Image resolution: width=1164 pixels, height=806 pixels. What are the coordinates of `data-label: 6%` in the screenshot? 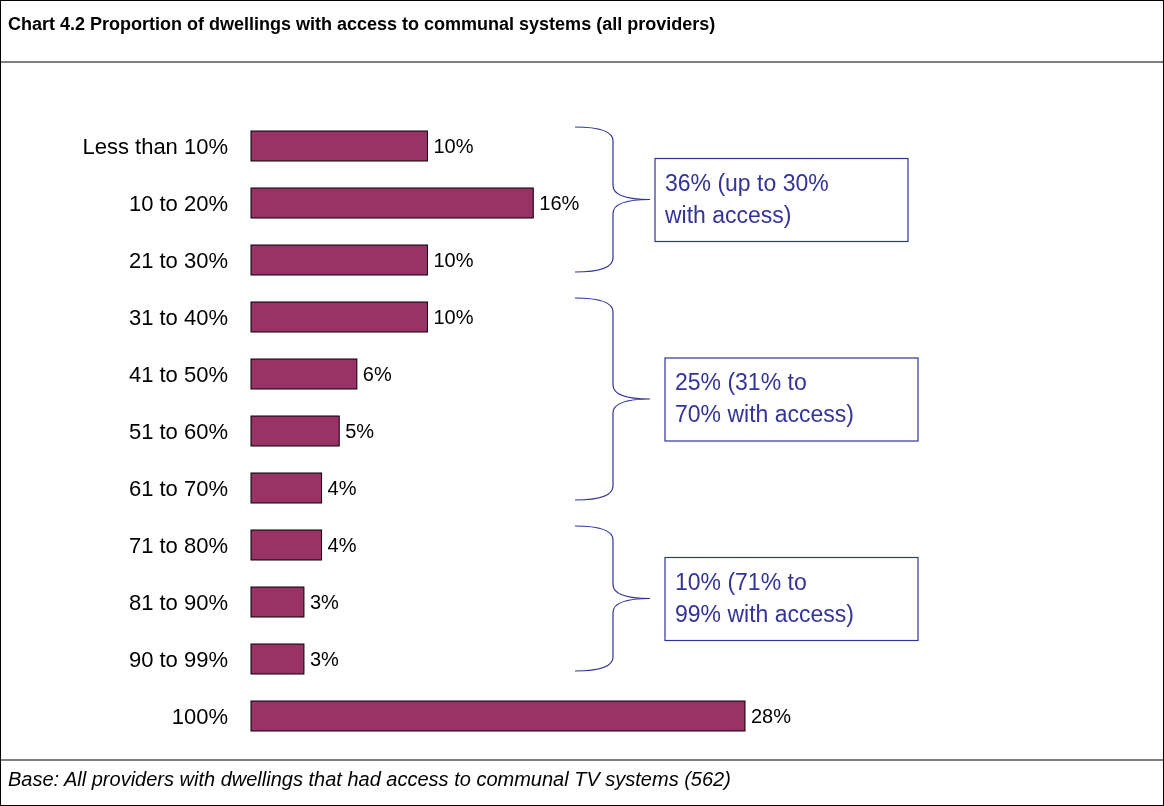 It's located at (377, 374).